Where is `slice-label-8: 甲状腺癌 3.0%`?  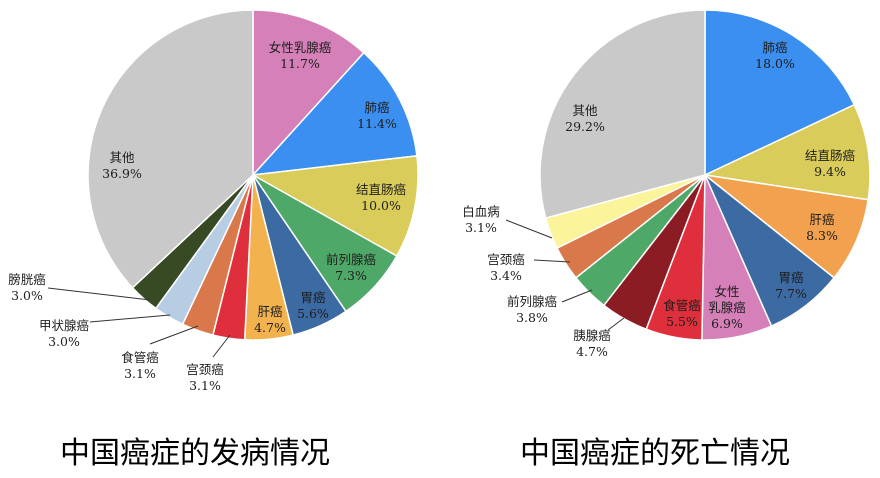
slice-label-8: 甲状腺癌 3.0% is located at coordinates (64, 333).